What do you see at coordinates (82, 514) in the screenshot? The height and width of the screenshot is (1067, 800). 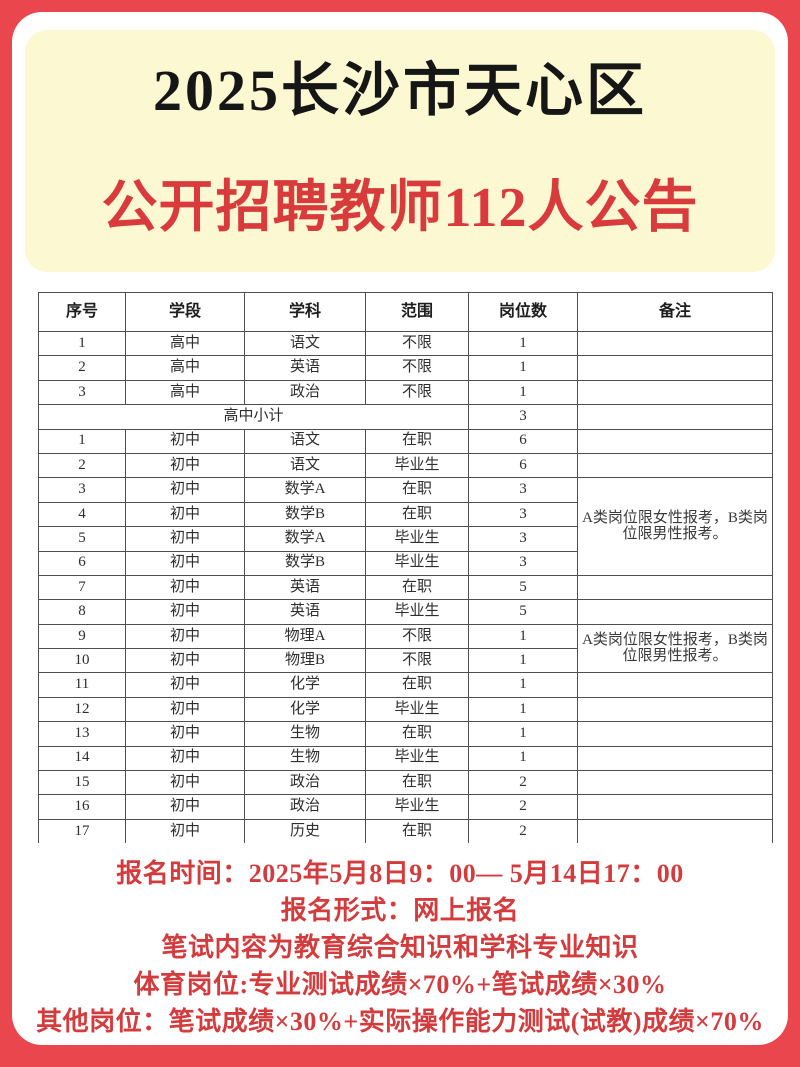 I see `row-number-cell: 4` at bounding box center [82, 514].